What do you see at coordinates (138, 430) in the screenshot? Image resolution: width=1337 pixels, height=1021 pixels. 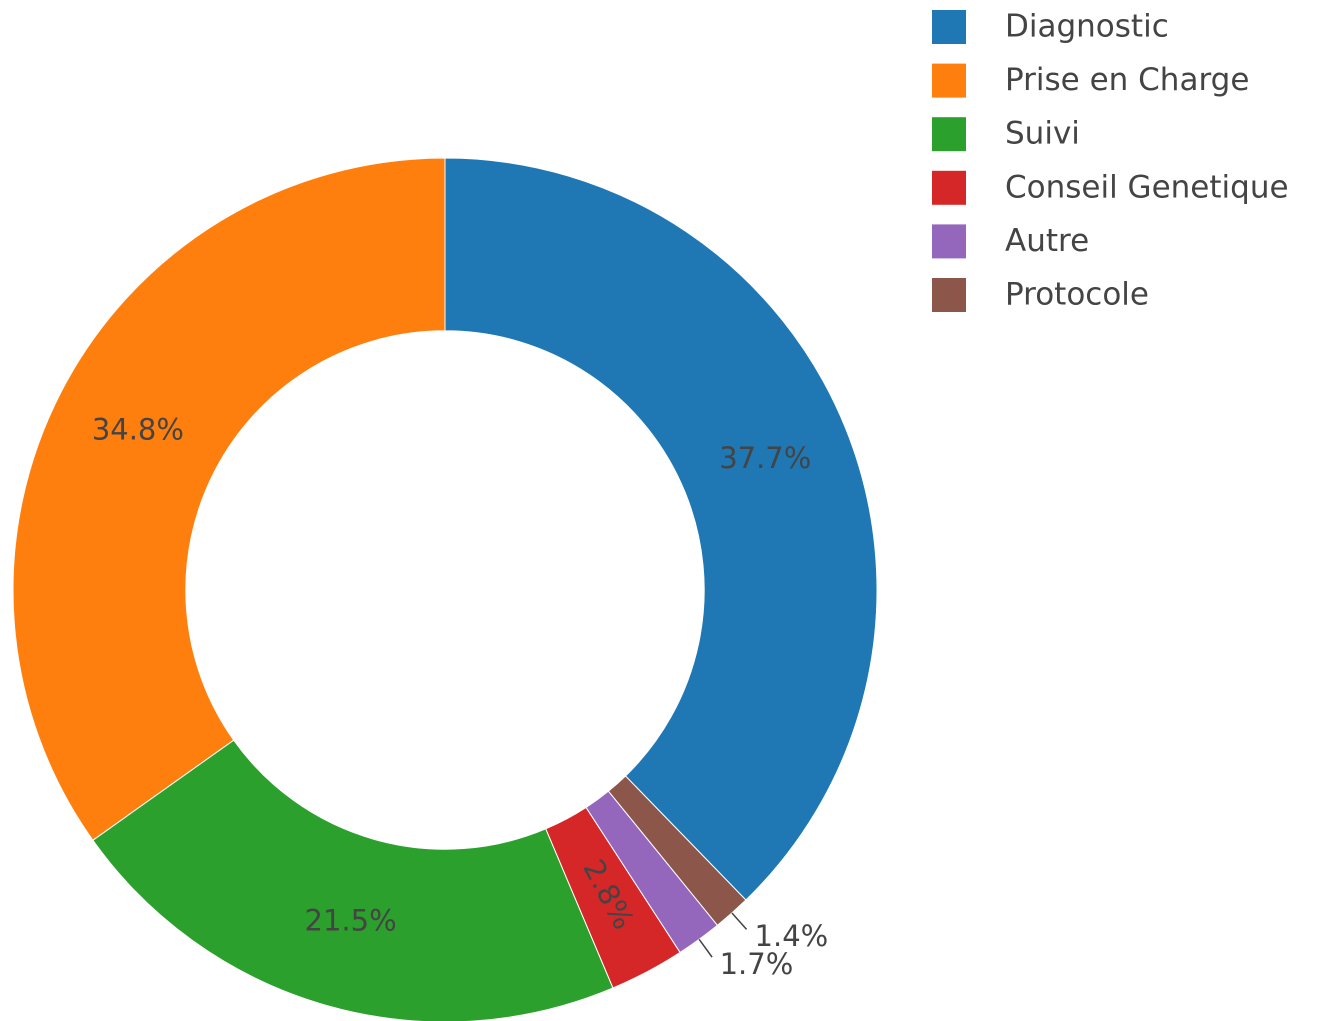 I see `slice-label: 34.8%` at bounding box center [138, 430].